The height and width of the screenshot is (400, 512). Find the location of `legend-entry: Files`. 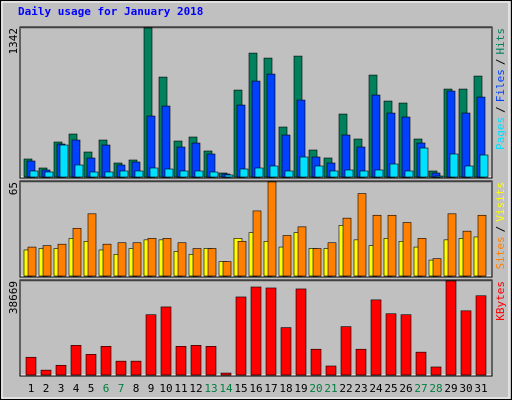

legend-entry: Files is located at coordinates (500, 85).